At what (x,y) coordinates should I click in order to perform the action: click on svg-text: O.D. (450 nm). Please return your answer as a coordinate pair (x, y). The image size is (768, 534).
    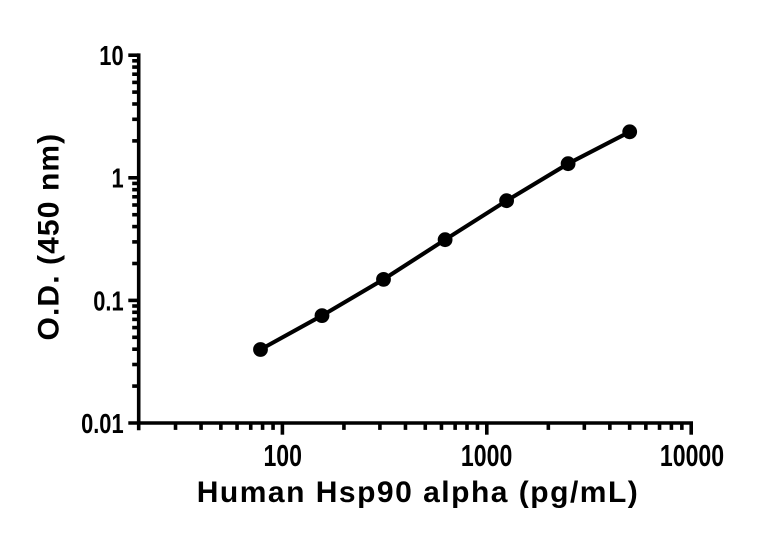
    Looking at the image, I should click on (49, 237).